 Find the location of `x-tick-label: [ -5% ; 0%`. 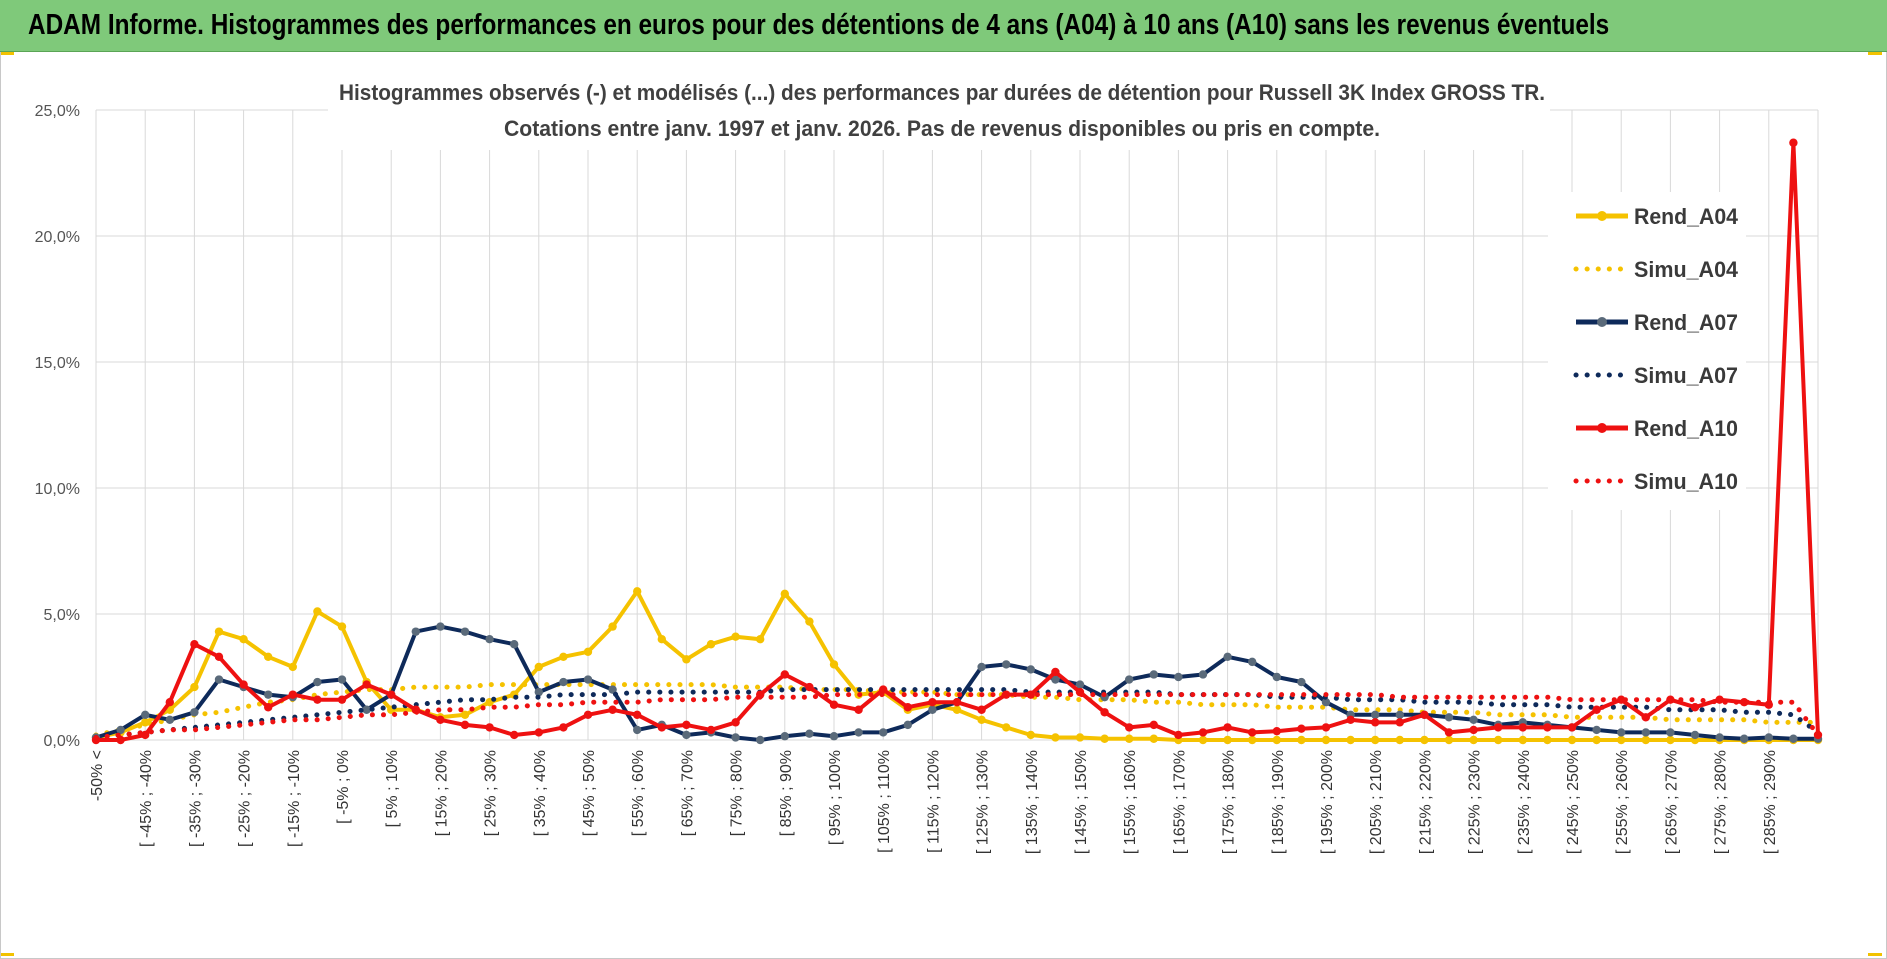

x-tick-label: [ -5% ; 0% is located at coordinates (343, 787).